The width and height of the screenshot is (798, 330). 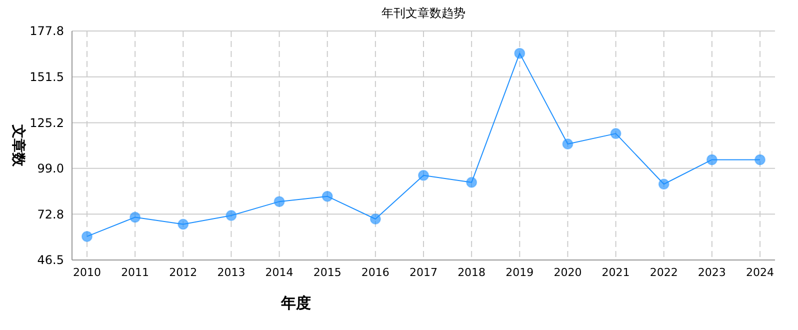 What do you see at coordinates (616, 272) in the screenshot?
I see `x-tick-label: 2021` at bounding box center [616, 272].